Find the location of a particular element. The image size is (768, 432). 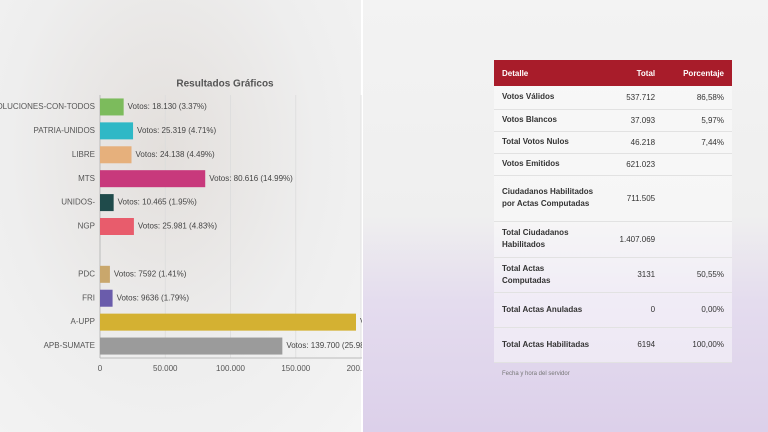

table-row: Total Actas Anuladas 0 0,00% is located at coordinates (613, 310).